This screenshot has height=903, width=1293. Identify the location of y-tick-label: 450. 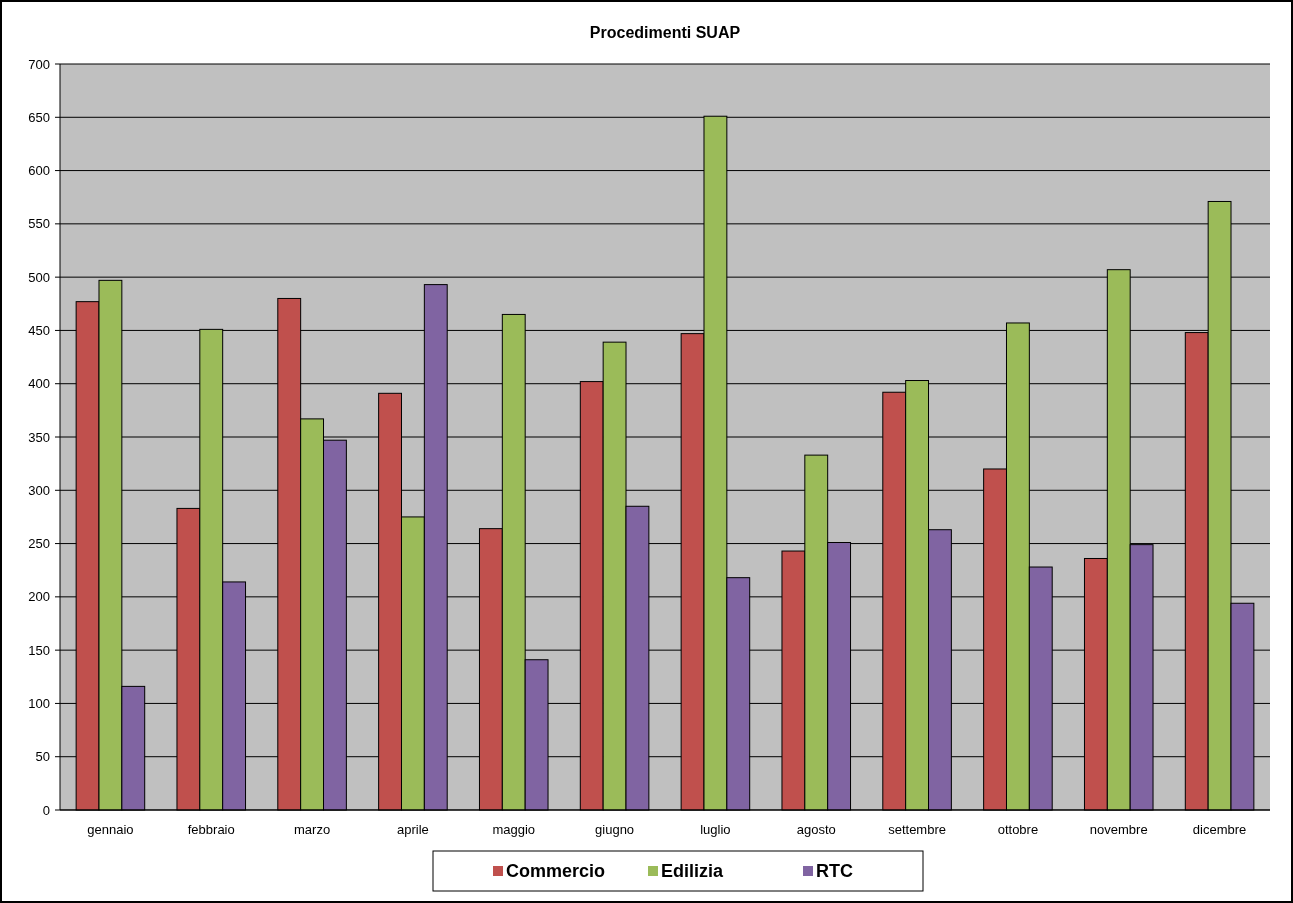
(39, 330).